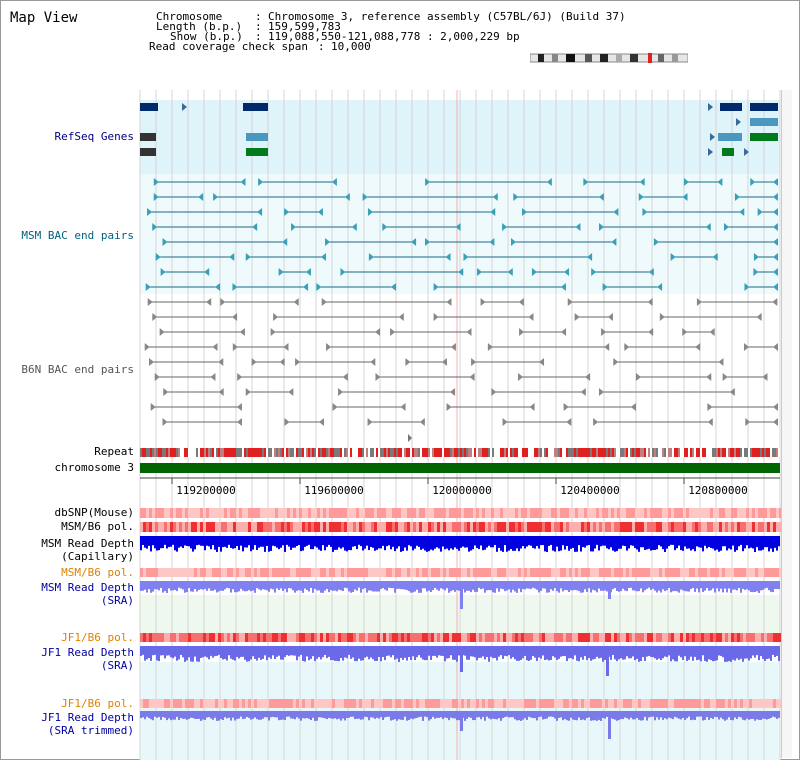  What do you see at coordinates (609, 58) in the screenshot?
I see `chromosome-ideogram` at bounding box center [609, 58].